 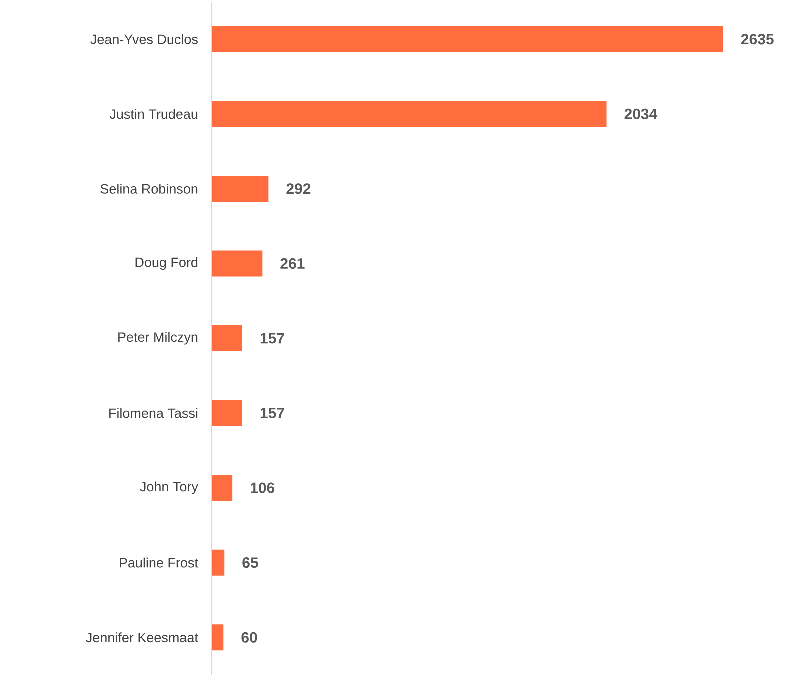 I want to click on y-tick-label: Jean-Yves Duclos, so click(x=144, y=39).